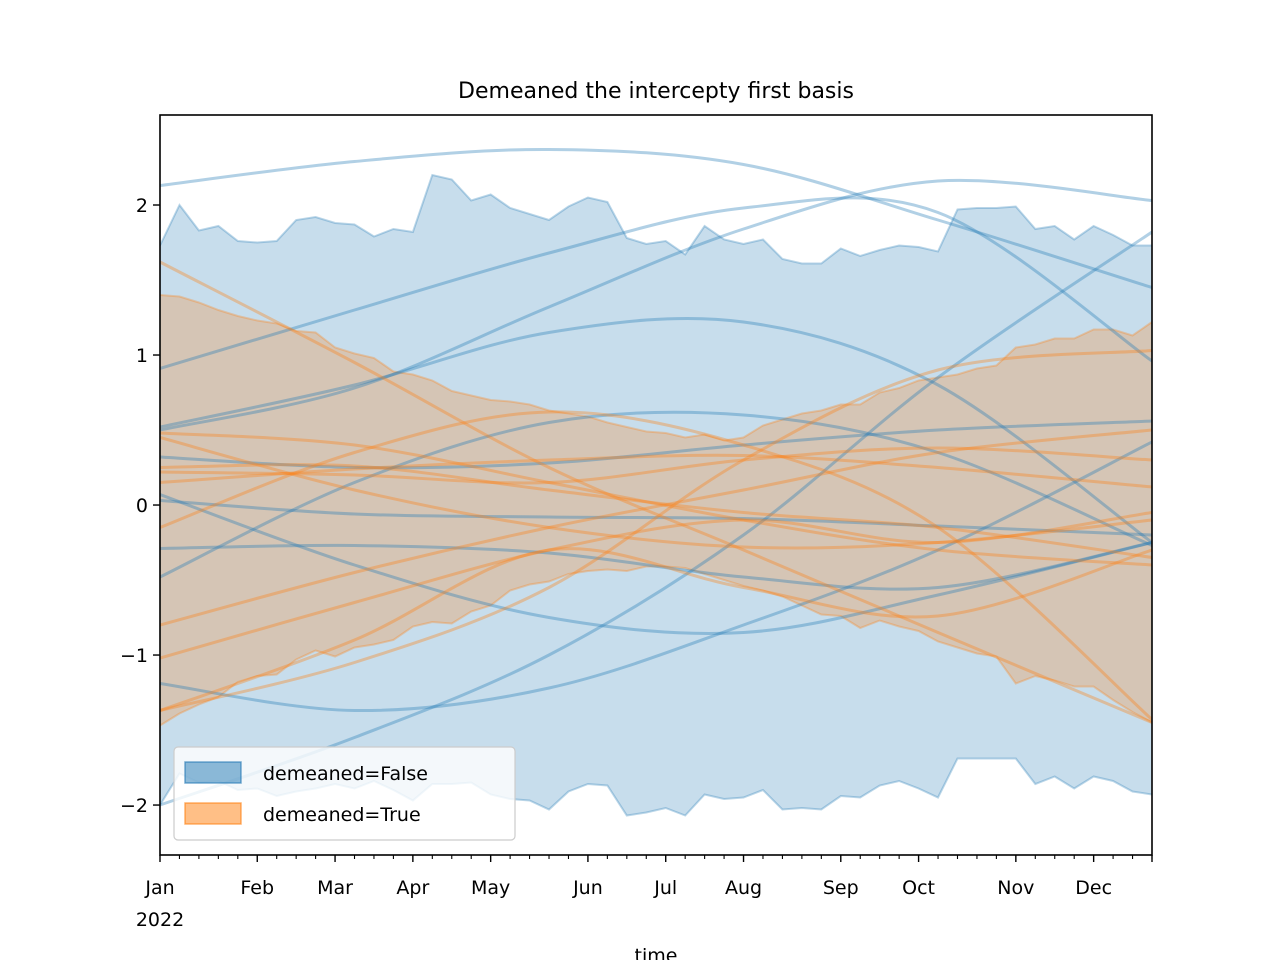 The image size is (1280, 960). I want to click on y-tick-label: −2, so click(134, 806).